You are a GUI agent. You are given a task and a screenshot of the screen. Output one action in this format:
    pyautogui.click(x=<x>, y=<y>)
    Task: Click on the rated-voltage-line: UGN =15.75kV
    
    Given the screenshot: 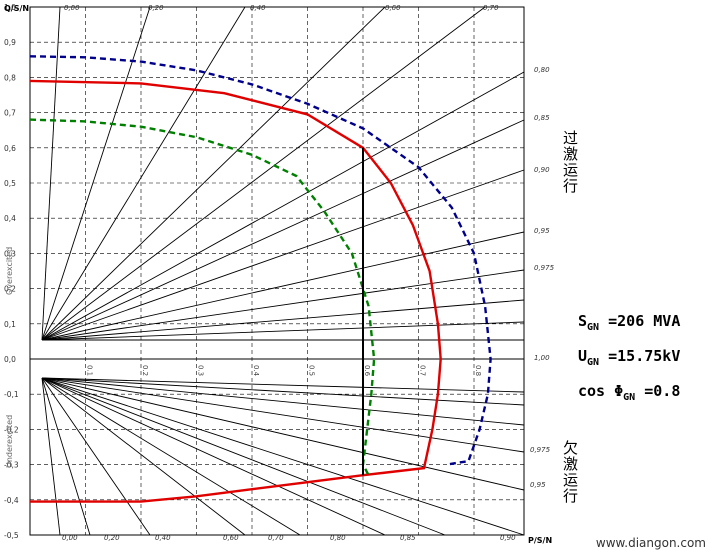 What is the action you would take?
    pyautogui.click(x=629, y=357)
    